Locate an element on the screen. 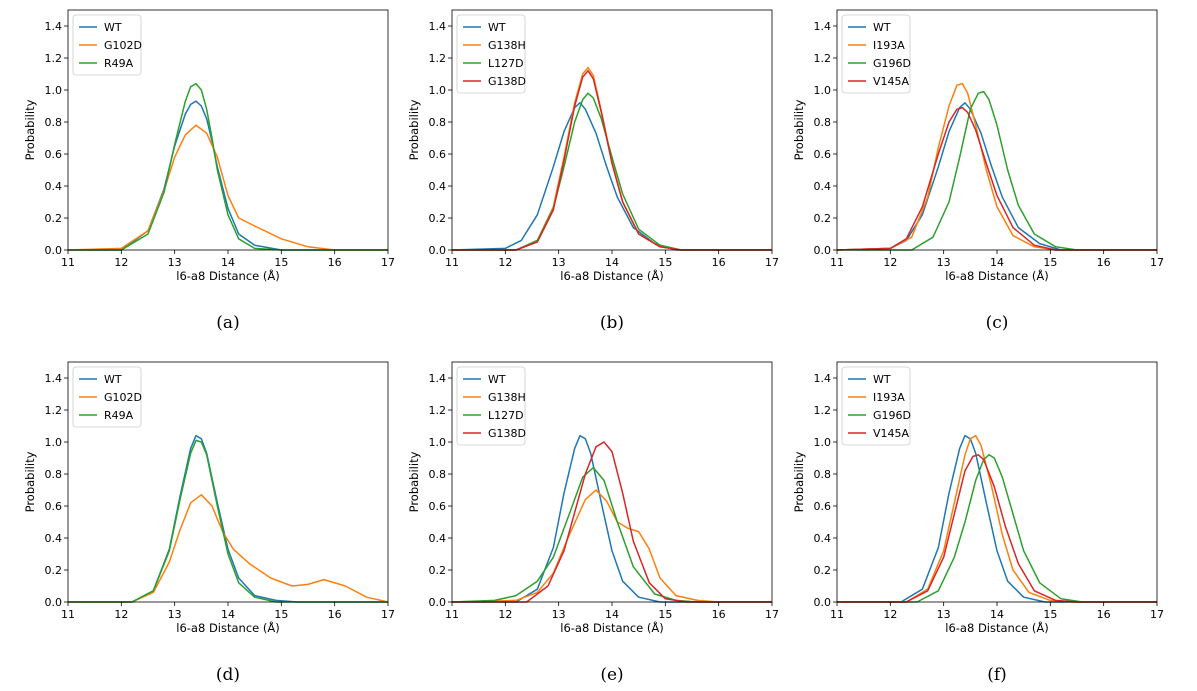 This screenshot has height=691, width=1197. series-line-l127d is located at coordinates (611, 534).